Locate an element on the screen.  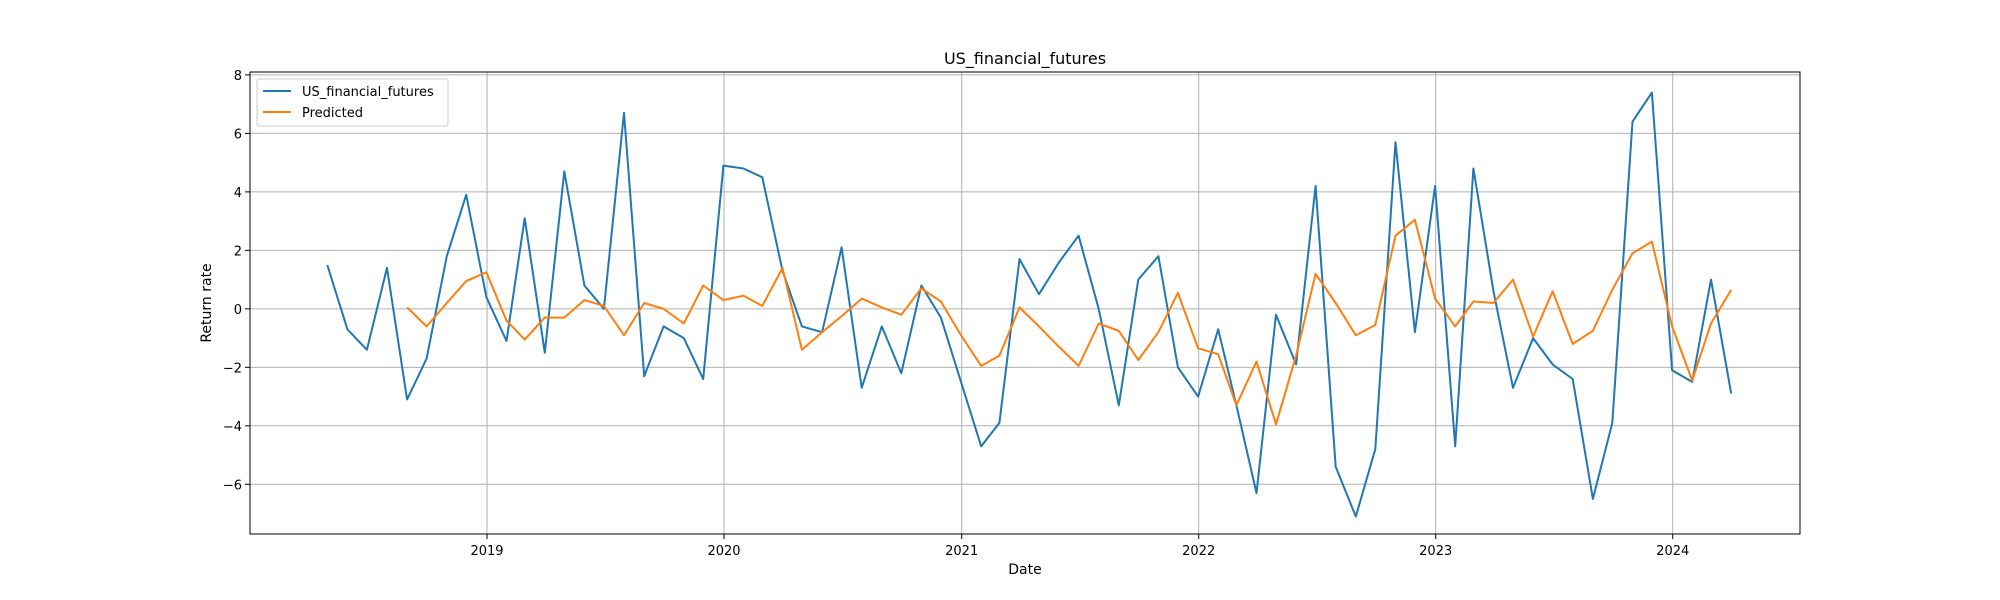
y-tick-label: 4 is located at coordinates (238, 193).